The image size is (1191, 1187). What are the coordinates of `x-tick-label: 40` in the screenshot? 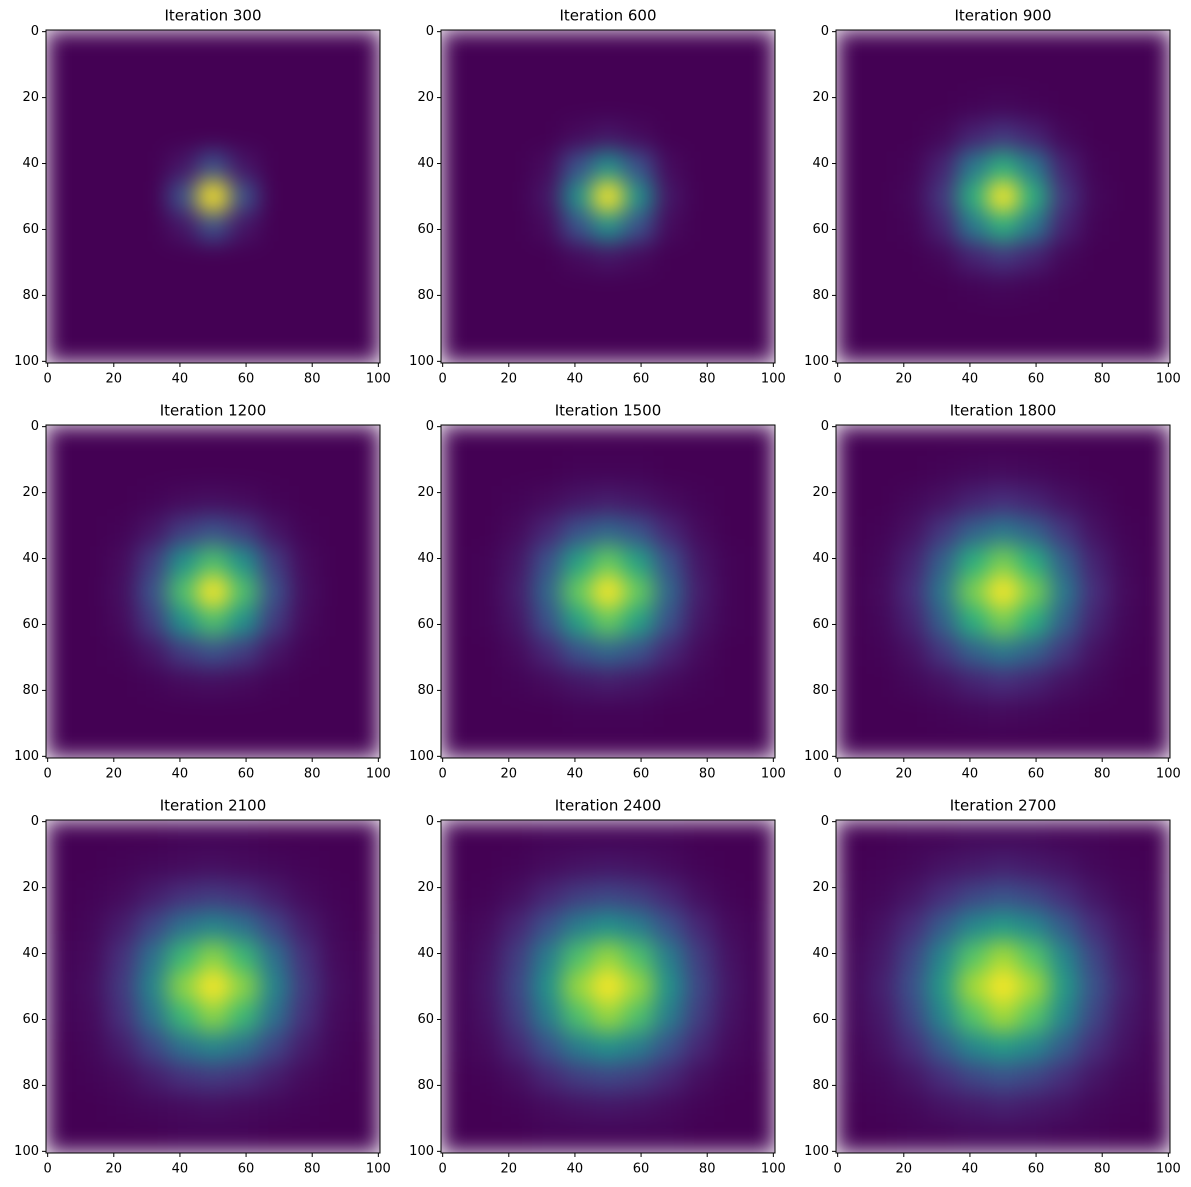 It's located at (180, 1169).